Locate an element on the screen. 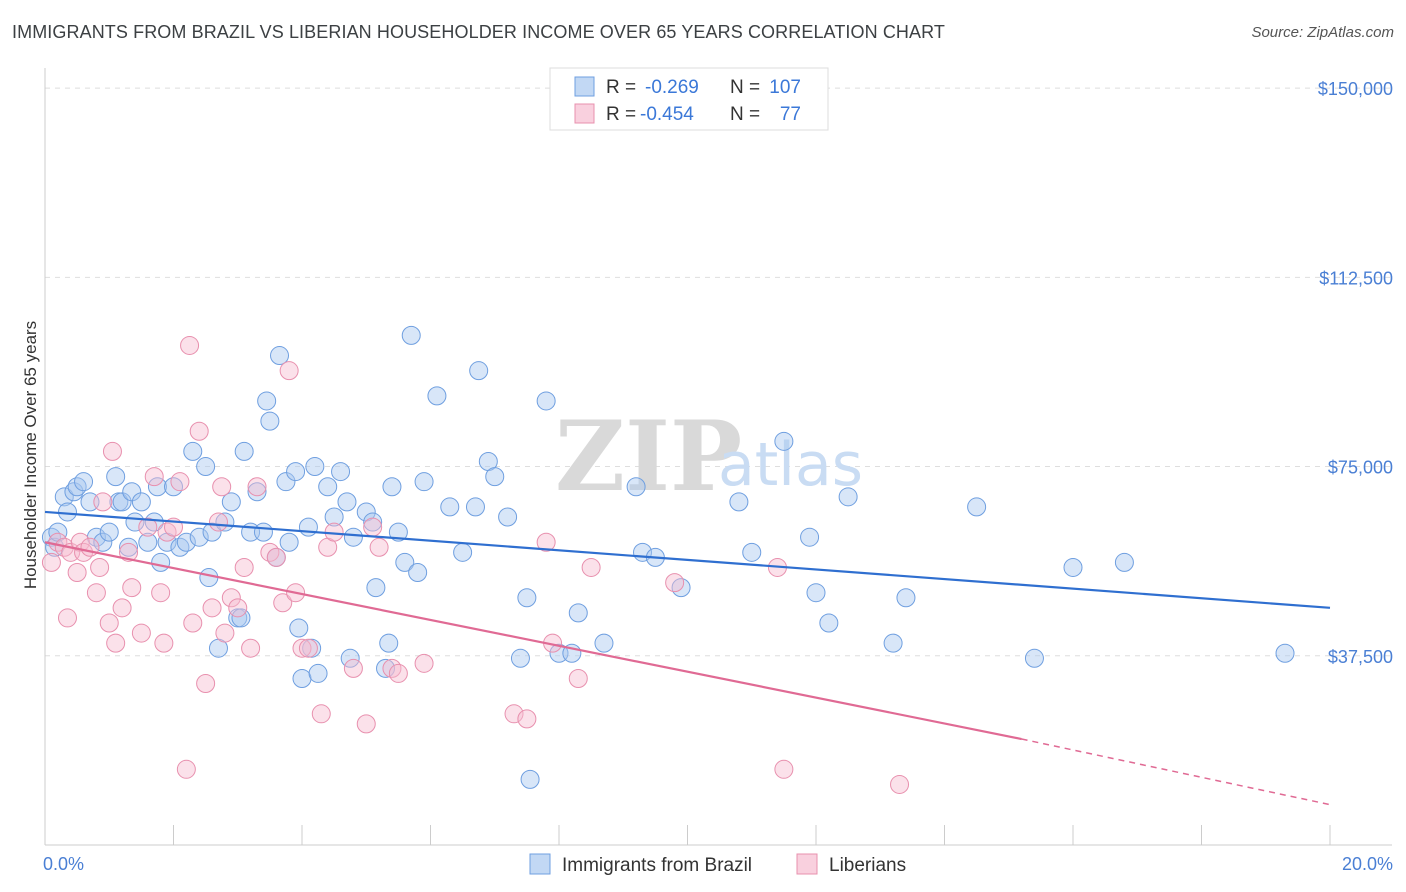  legend-row-brazil: R = -0.269 N = 107 is located at coordinates (687, 87).